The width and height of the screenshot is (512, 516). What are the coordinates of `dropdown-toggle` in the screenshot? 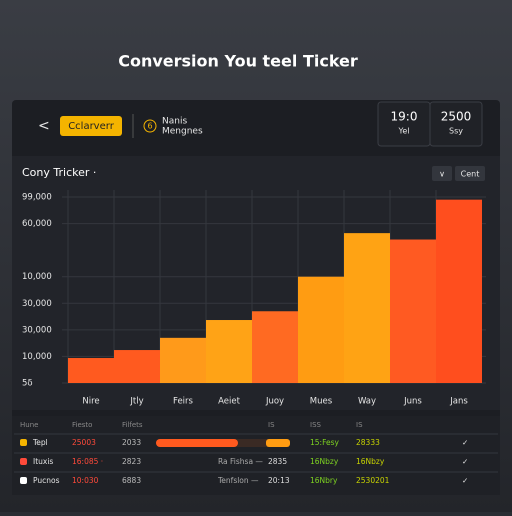 It's located at (442, 173).